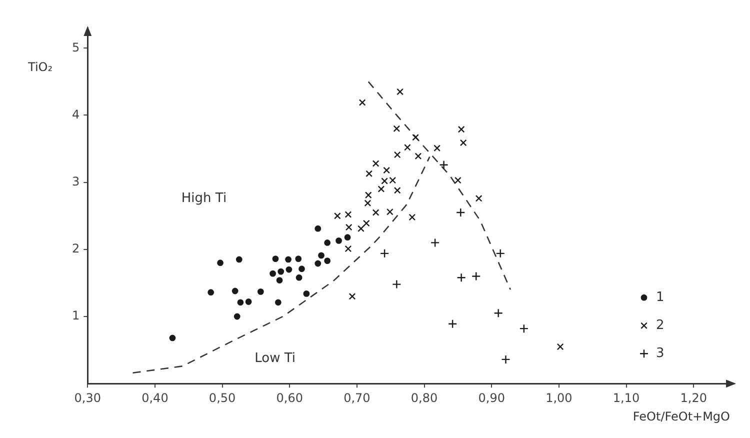 Image resolution: width=750 pixels, height=438 pixels. I want to click on y-tick-label: 2, so click(76, 249).